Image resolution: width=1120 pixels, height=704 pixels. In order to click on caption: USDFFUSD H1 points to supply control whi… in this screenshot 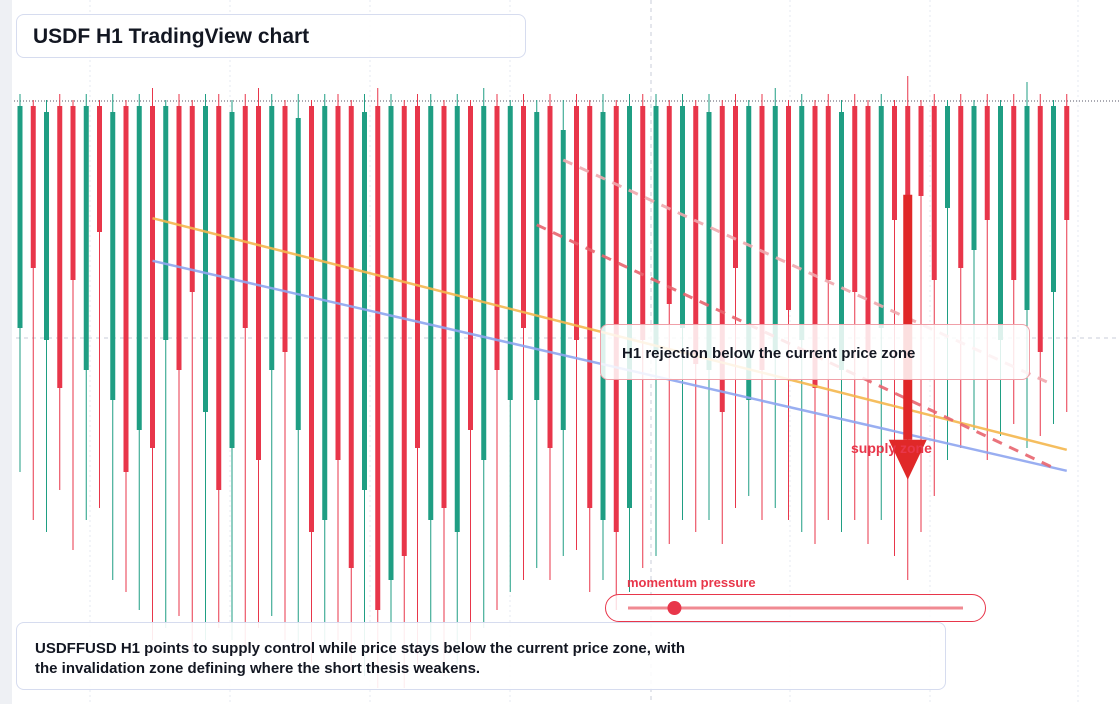, I will do `click(360, 658)`.